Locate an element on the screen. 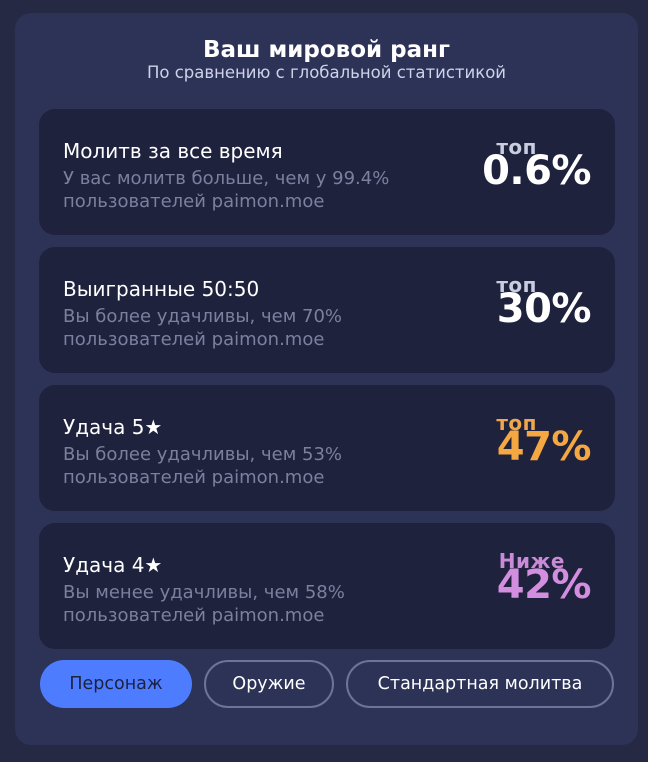 Image resolution: width=648 pixels, height=762 pixels. card-title: Удача 5★ is located at coordinates (113, 427).